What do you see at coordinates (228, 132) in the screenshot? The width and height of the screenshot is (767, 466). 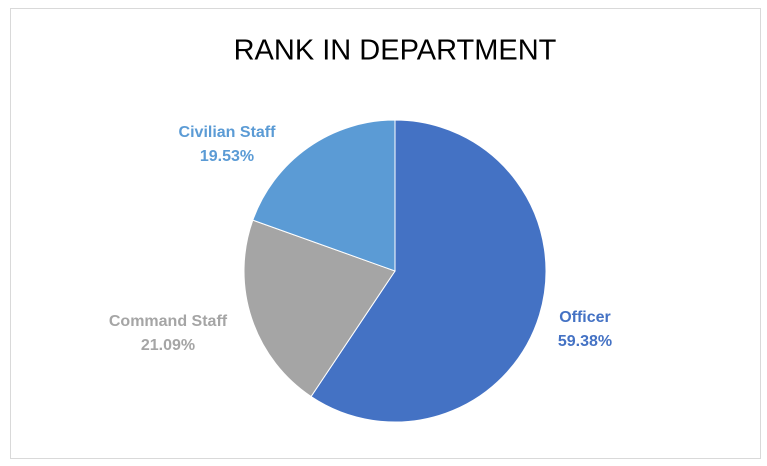 I see `slice-label: Civilian Staff` at bounding box center [228, 132].